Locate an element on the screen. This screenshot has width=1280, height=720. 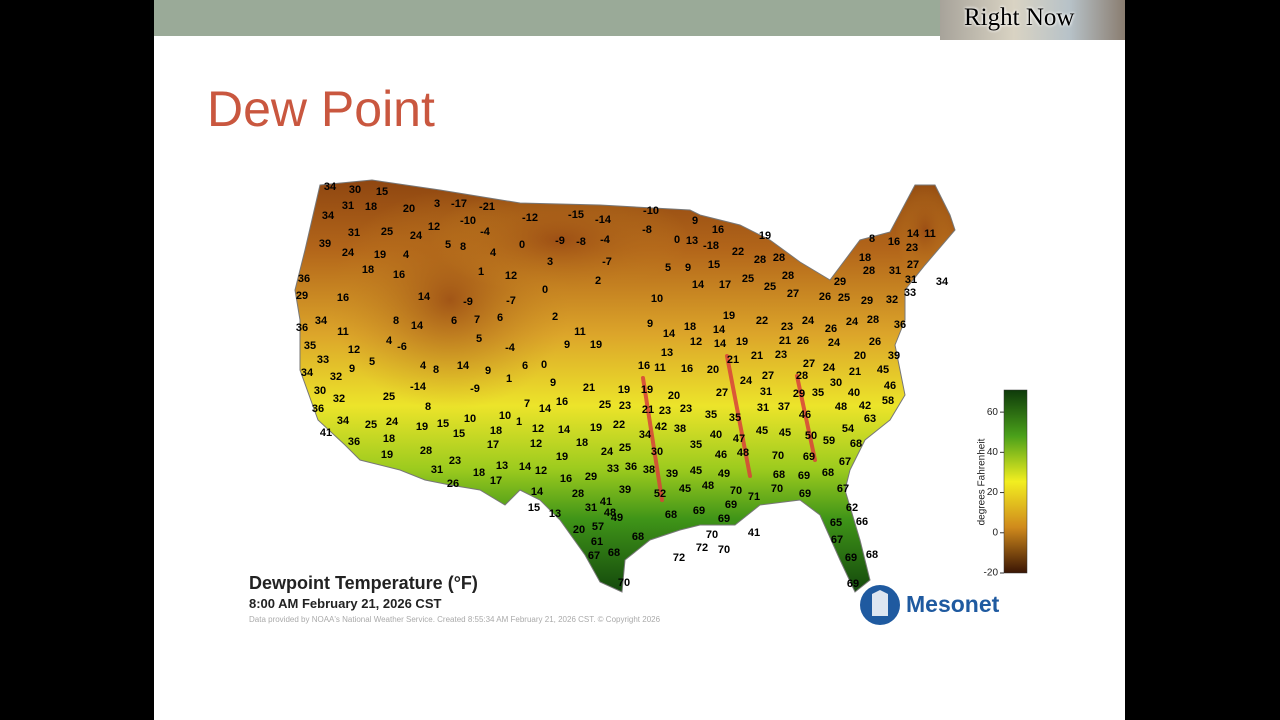
station-value: 5 is located at coordinates (479, 339).